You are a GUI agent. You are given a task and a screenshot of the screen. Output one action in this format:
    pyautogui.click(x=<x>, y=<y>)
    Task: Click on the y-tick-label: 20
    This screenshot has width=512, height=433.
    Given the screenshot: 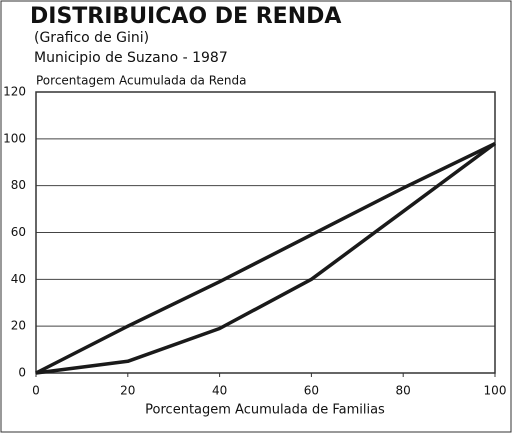 What is the action you would take?
    pyautogui.click(x=18, y=326)
    